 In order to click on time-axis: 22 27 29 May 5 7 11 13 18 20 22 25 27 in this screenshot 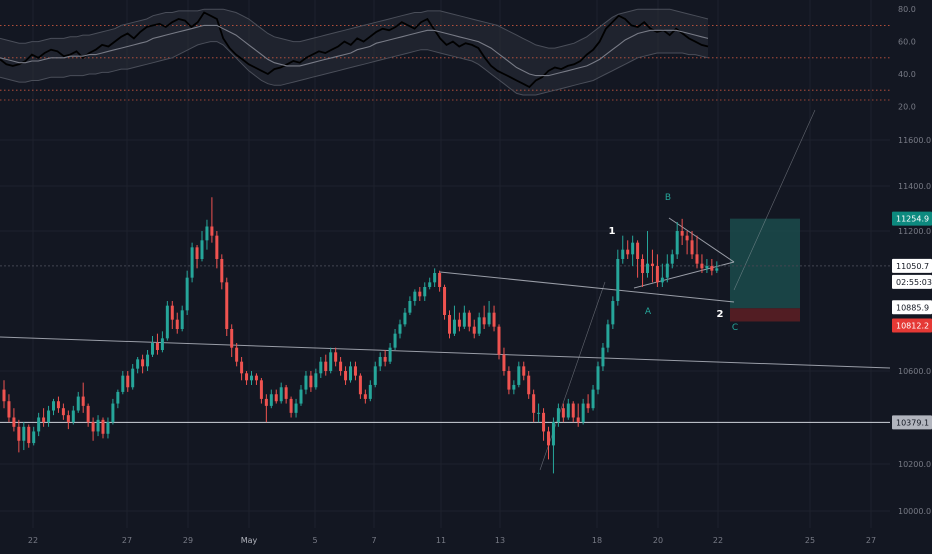, I will do `click(452, 540)`.